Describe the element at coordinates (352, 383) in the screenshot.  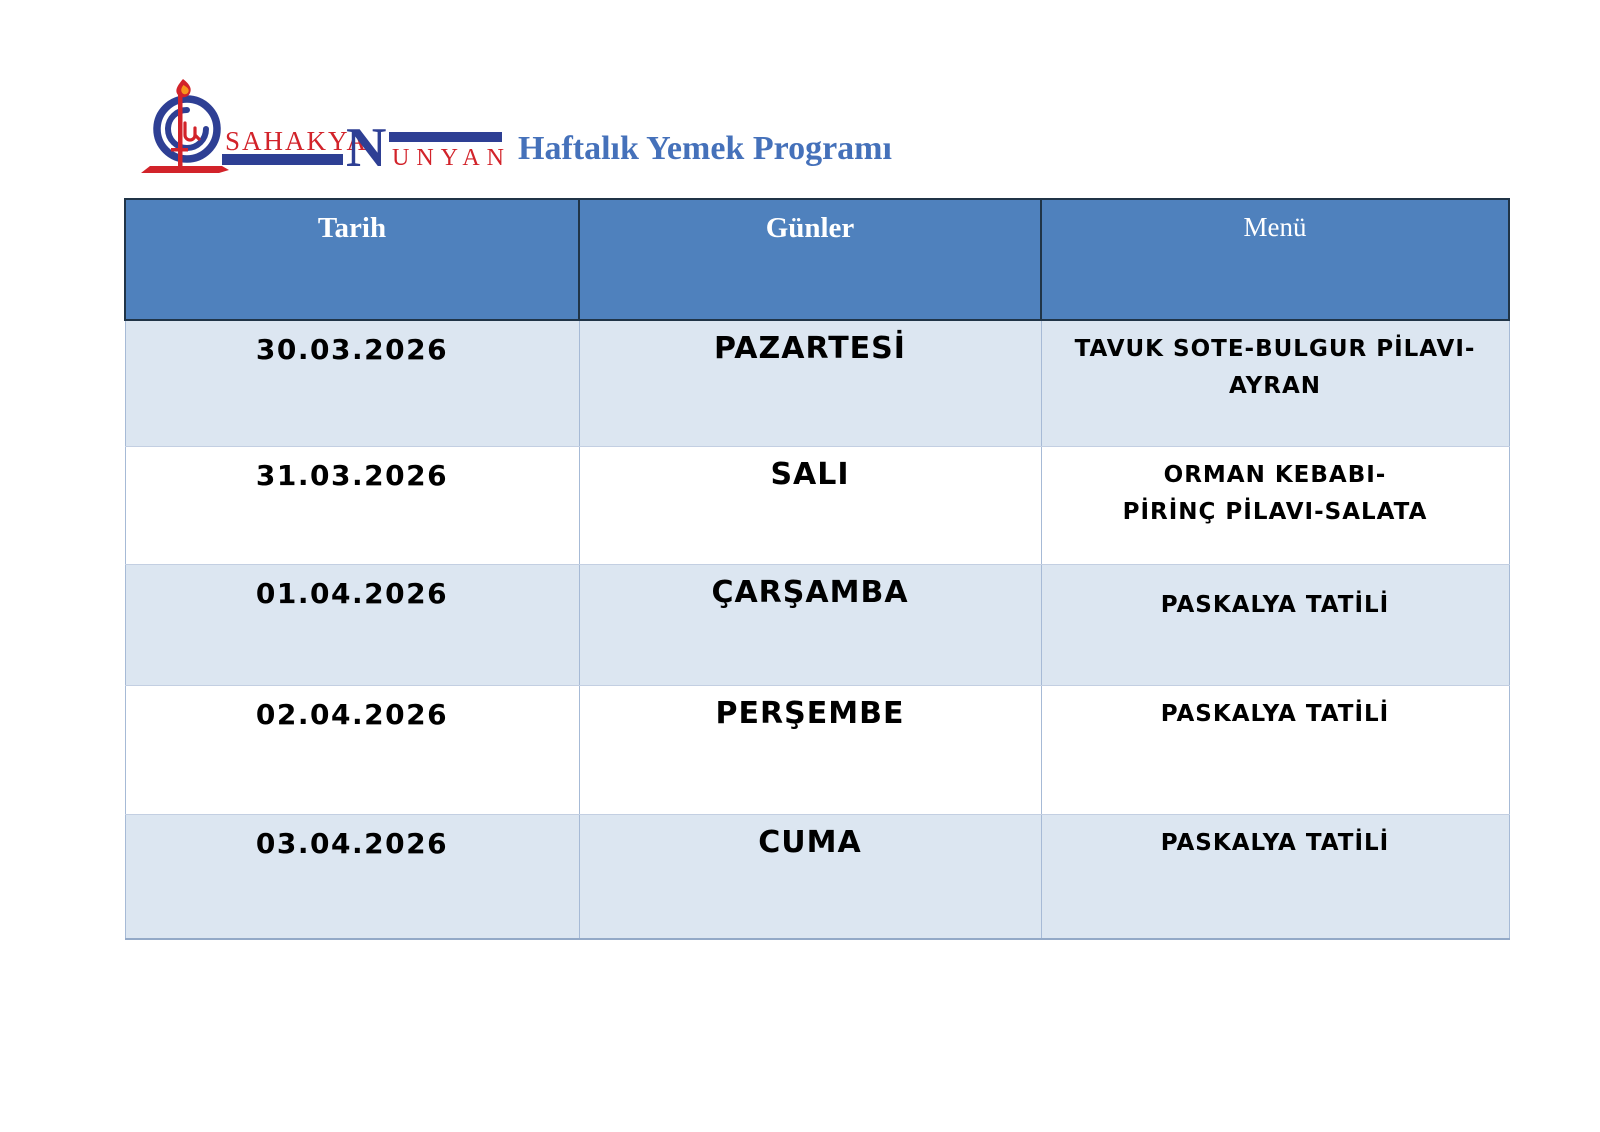
I see `date-cell: 30.03.2026` at that location.